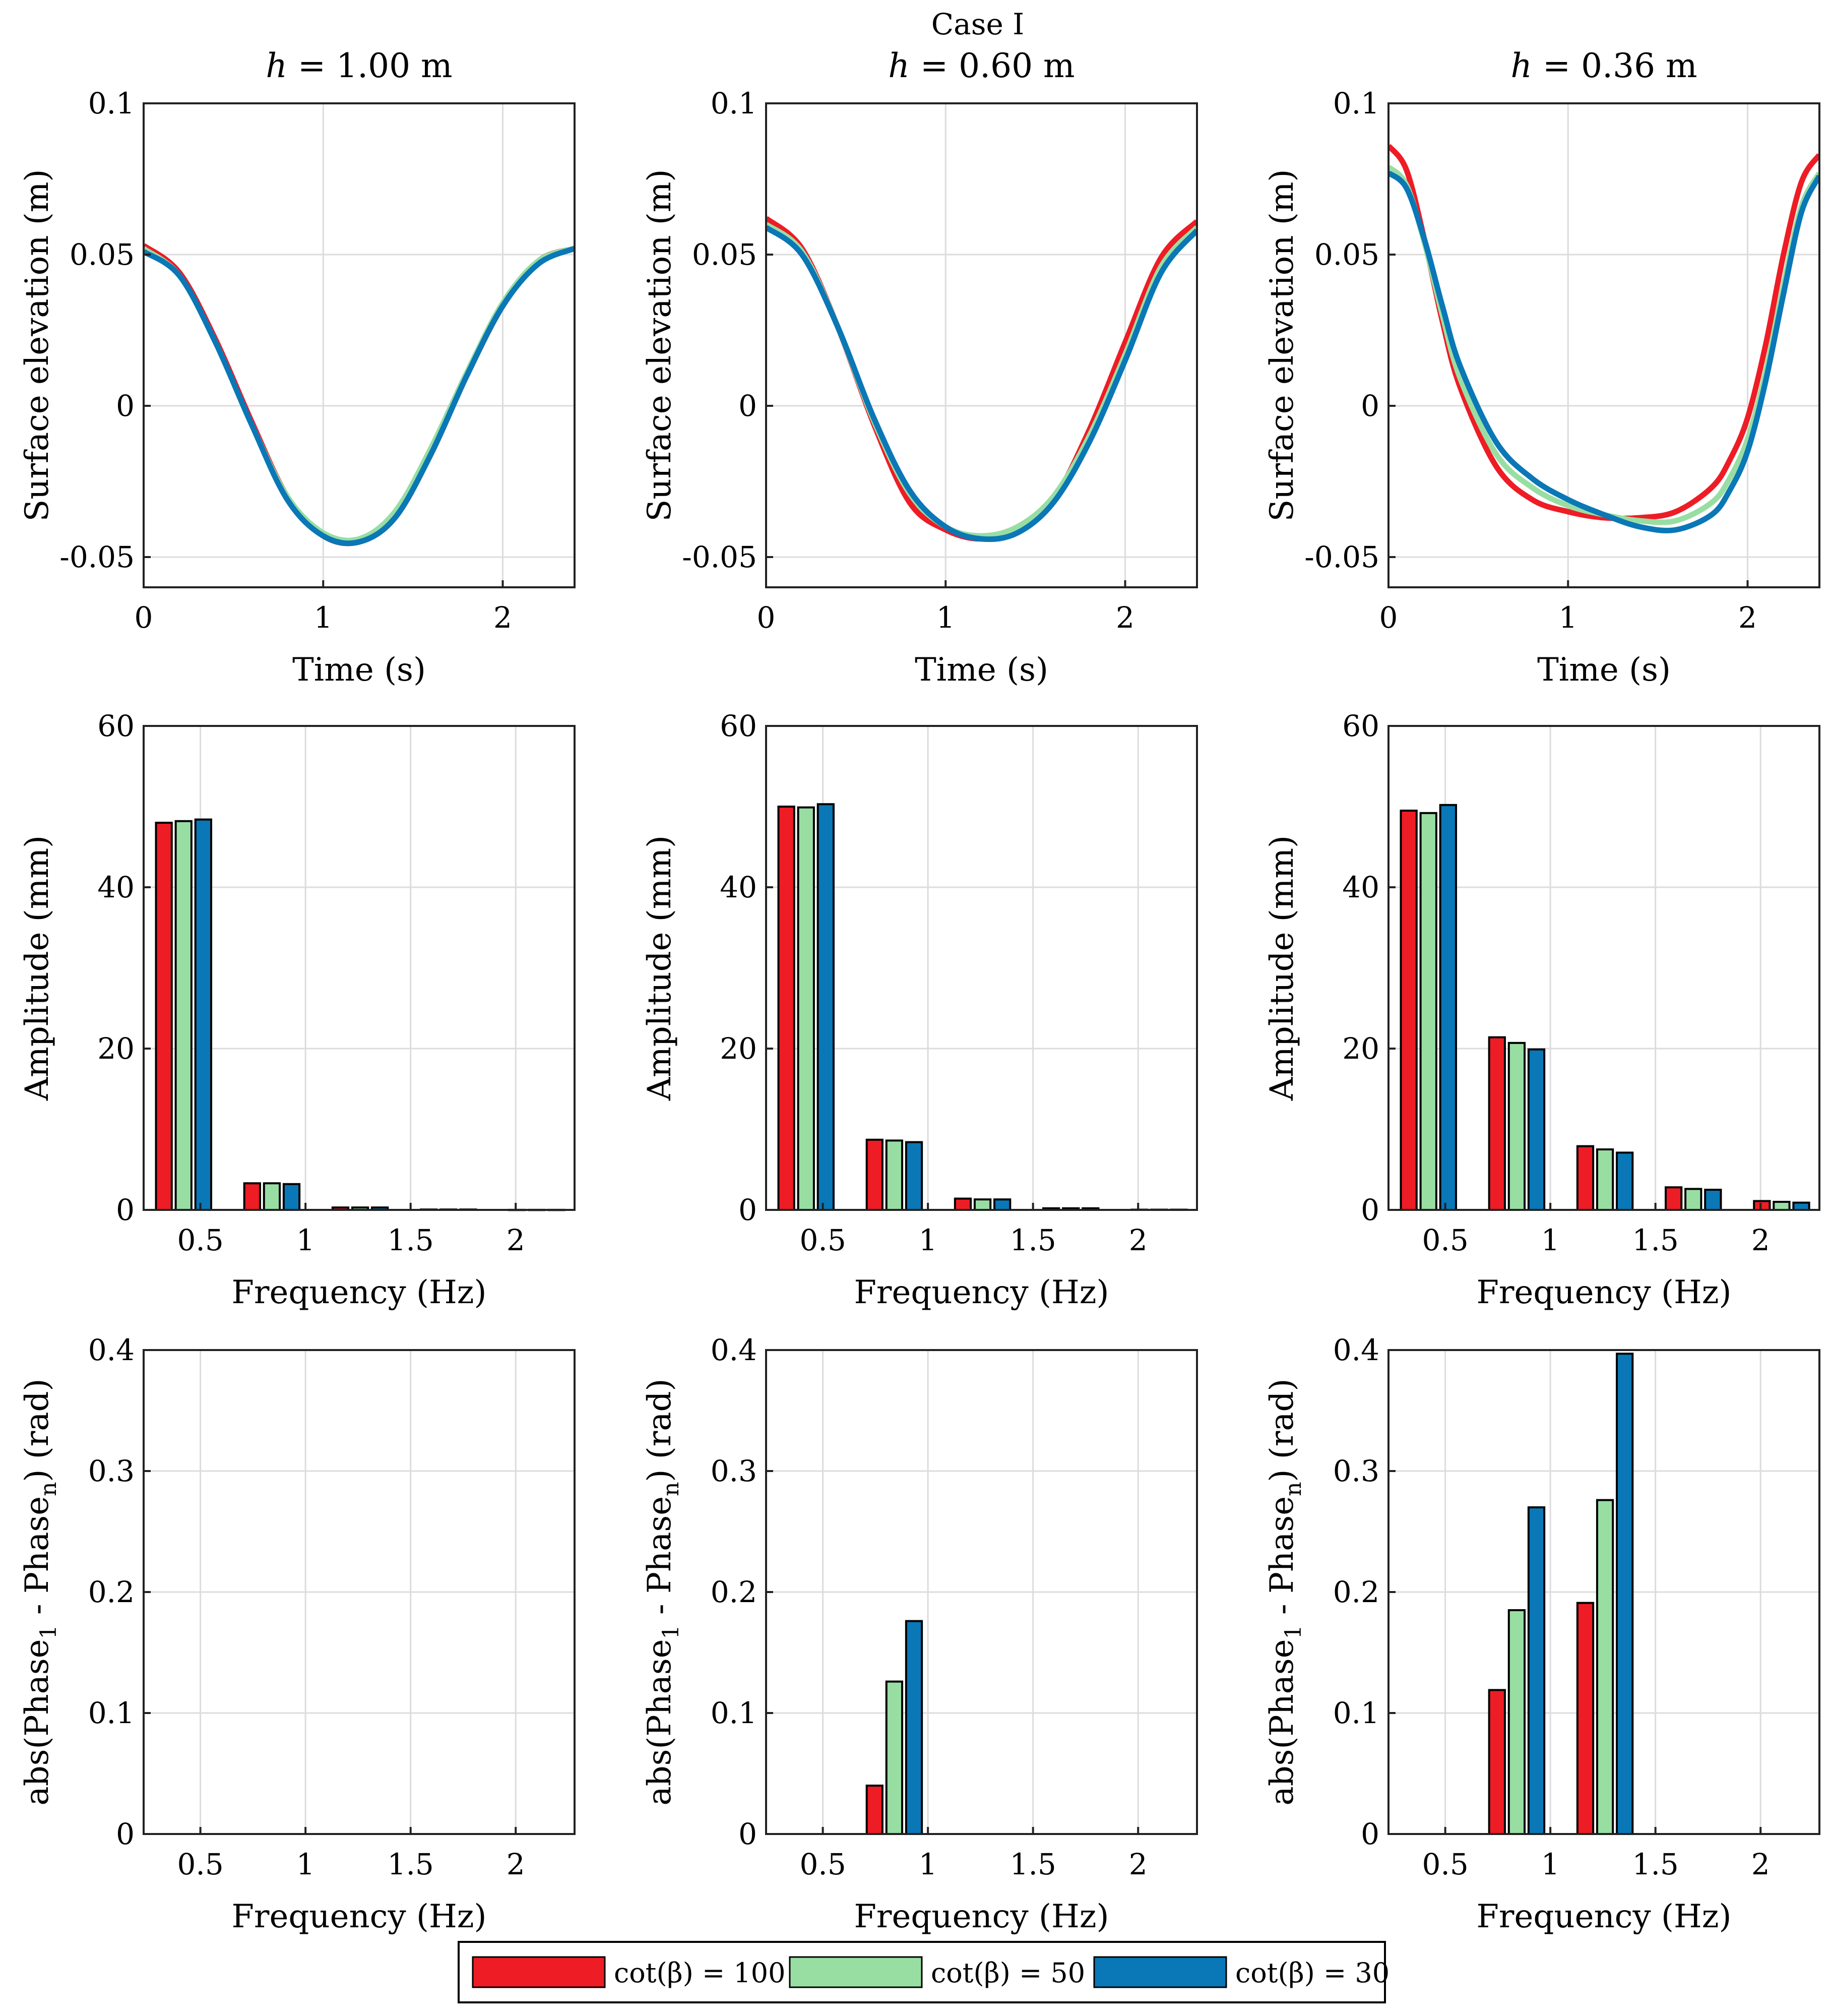 The width and height of the screenshot is (1831, 2016). I want to click on legend-label-1: cot(β) = 100, so click(699, 1973).